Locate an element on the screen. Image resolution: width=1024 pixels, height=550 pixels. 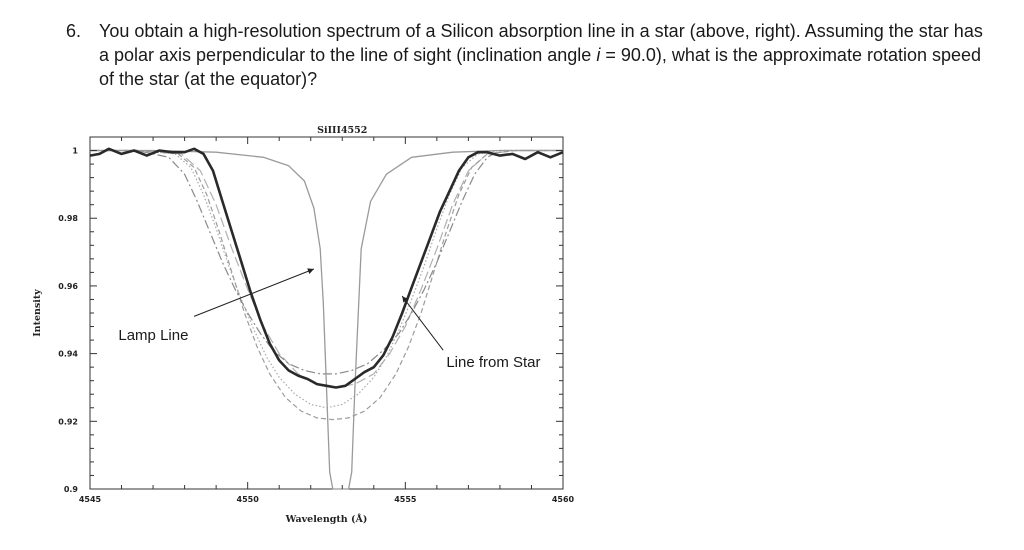
y-tick-label: 1 is located at coordinates (75, 151).